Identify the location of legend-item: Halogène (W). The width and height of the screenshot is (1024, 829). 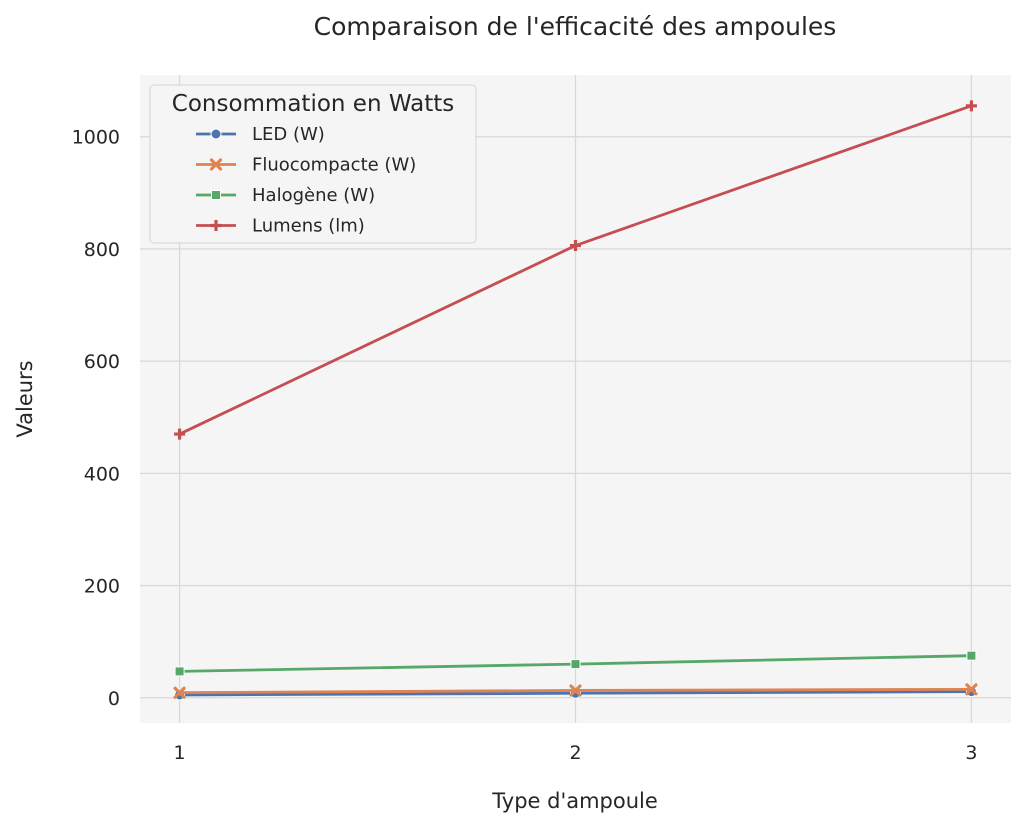
(285, 195).